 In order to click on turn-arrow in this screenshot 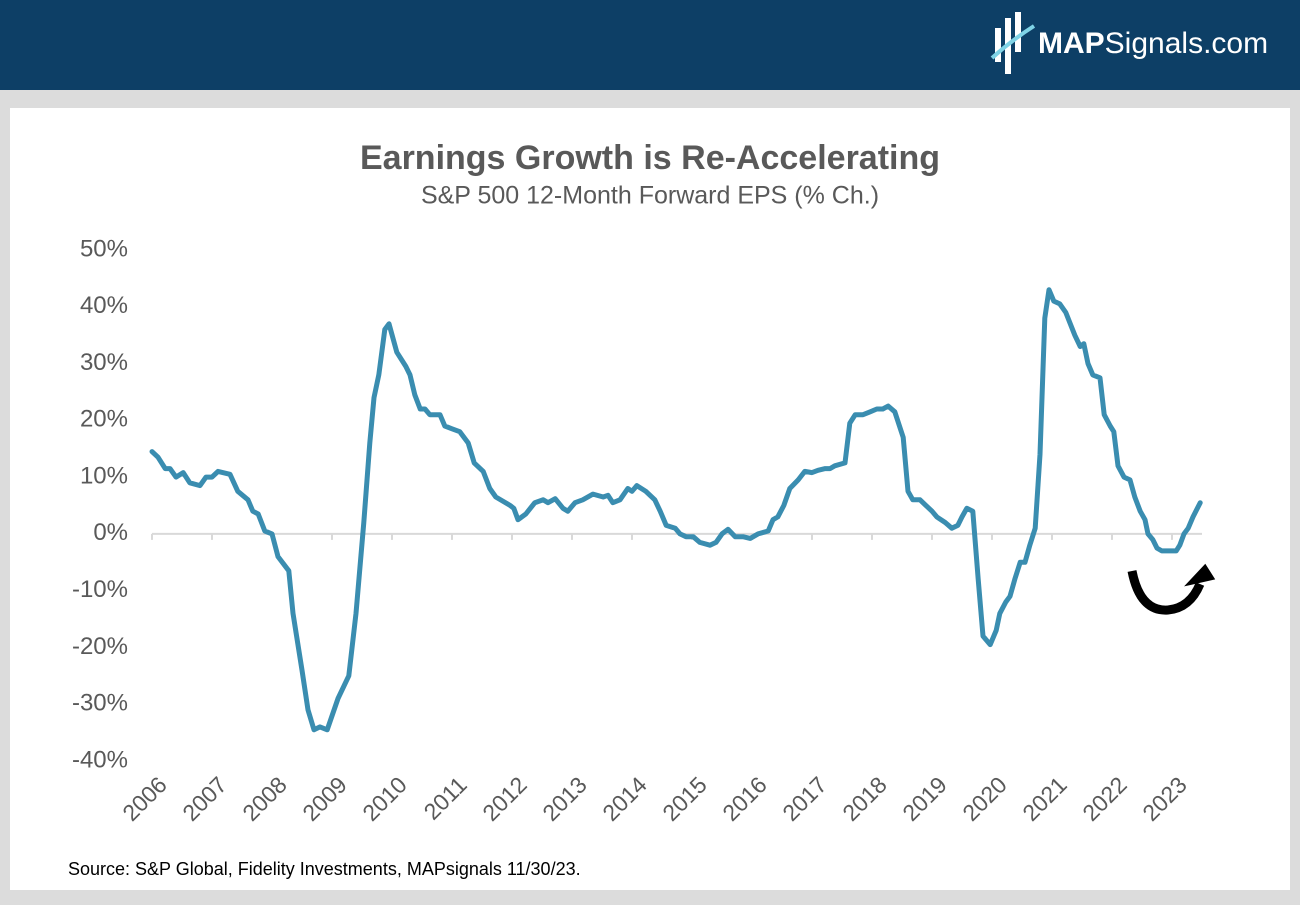, I will do `click(1171, 589)`.